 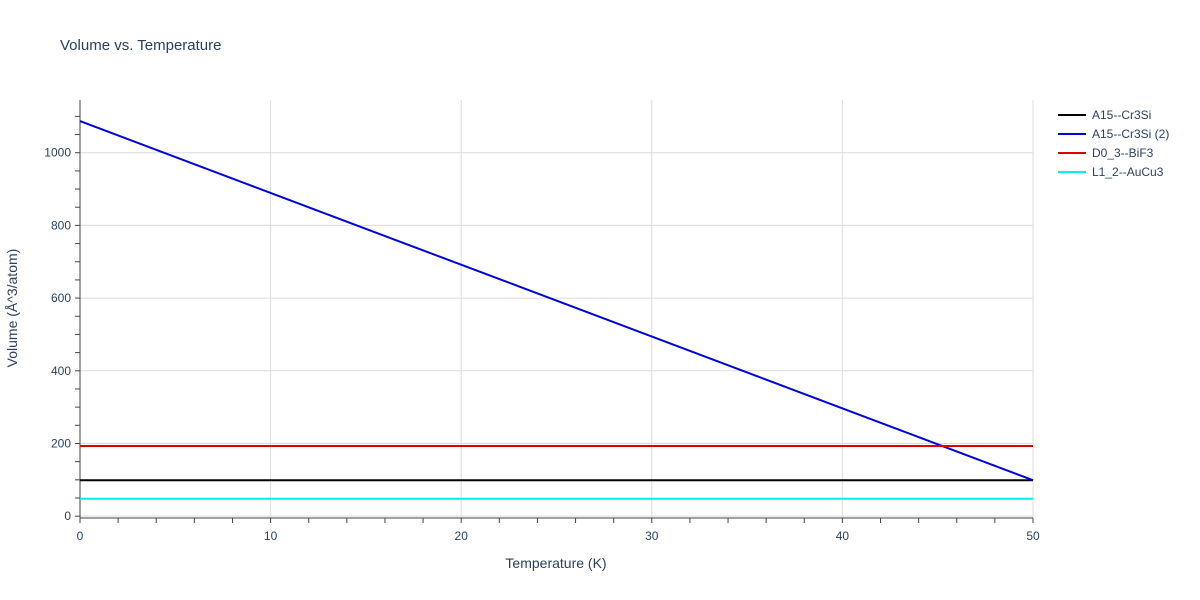 I want to click on legend-label: A15--Cr3Si (2), so click(x=1130, y=134).